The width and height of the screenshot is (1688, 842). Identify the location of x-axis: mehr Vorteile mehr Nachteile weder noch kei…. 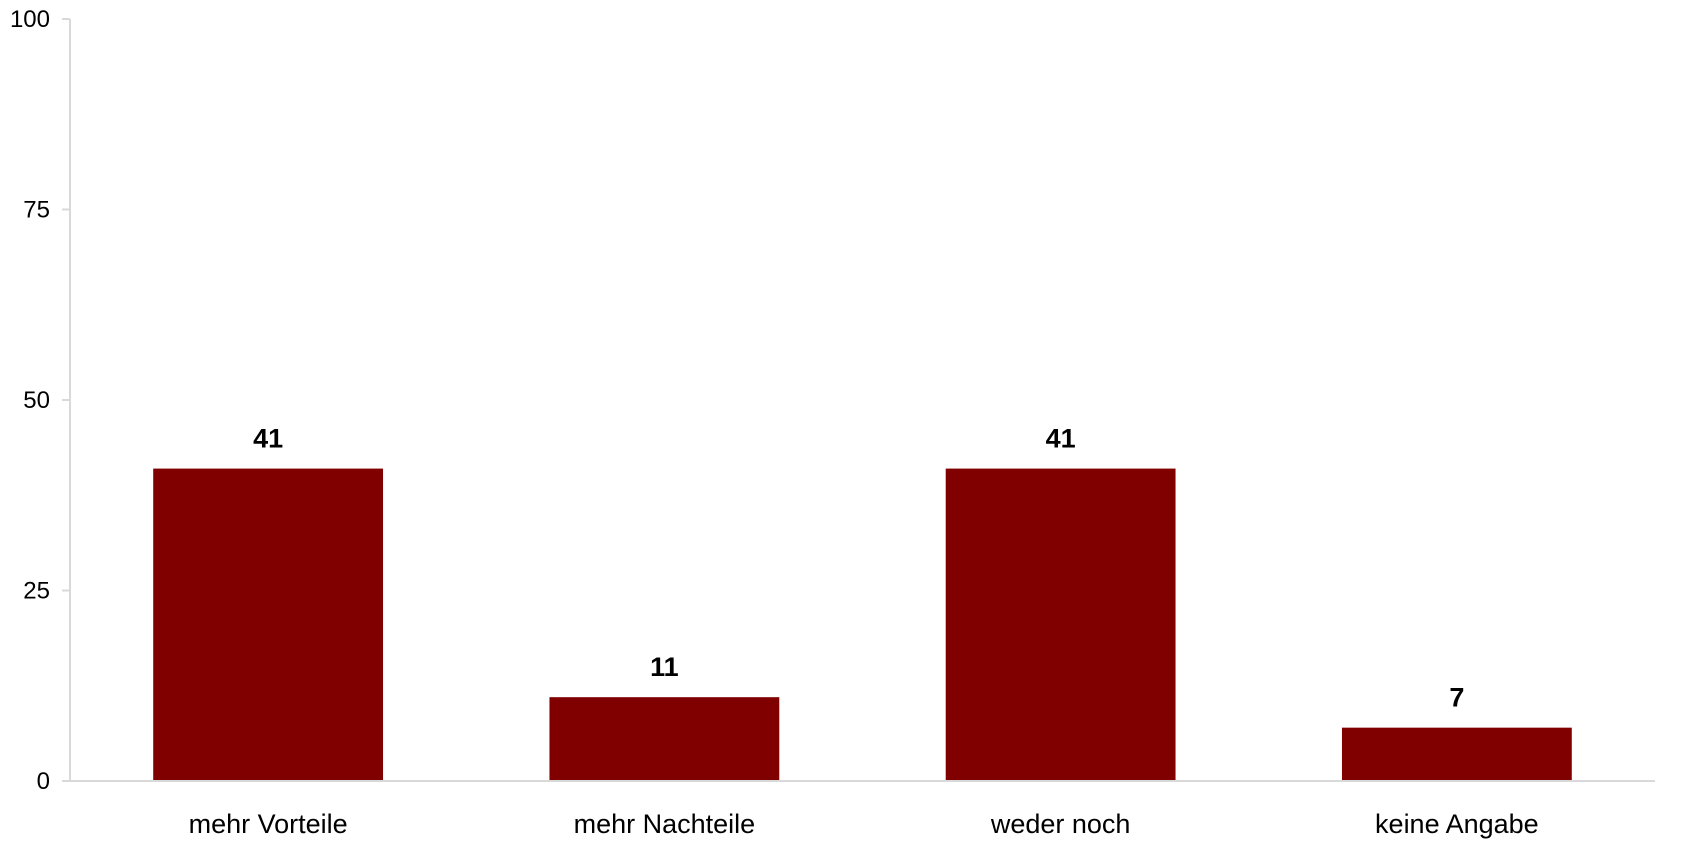
(862, 809).